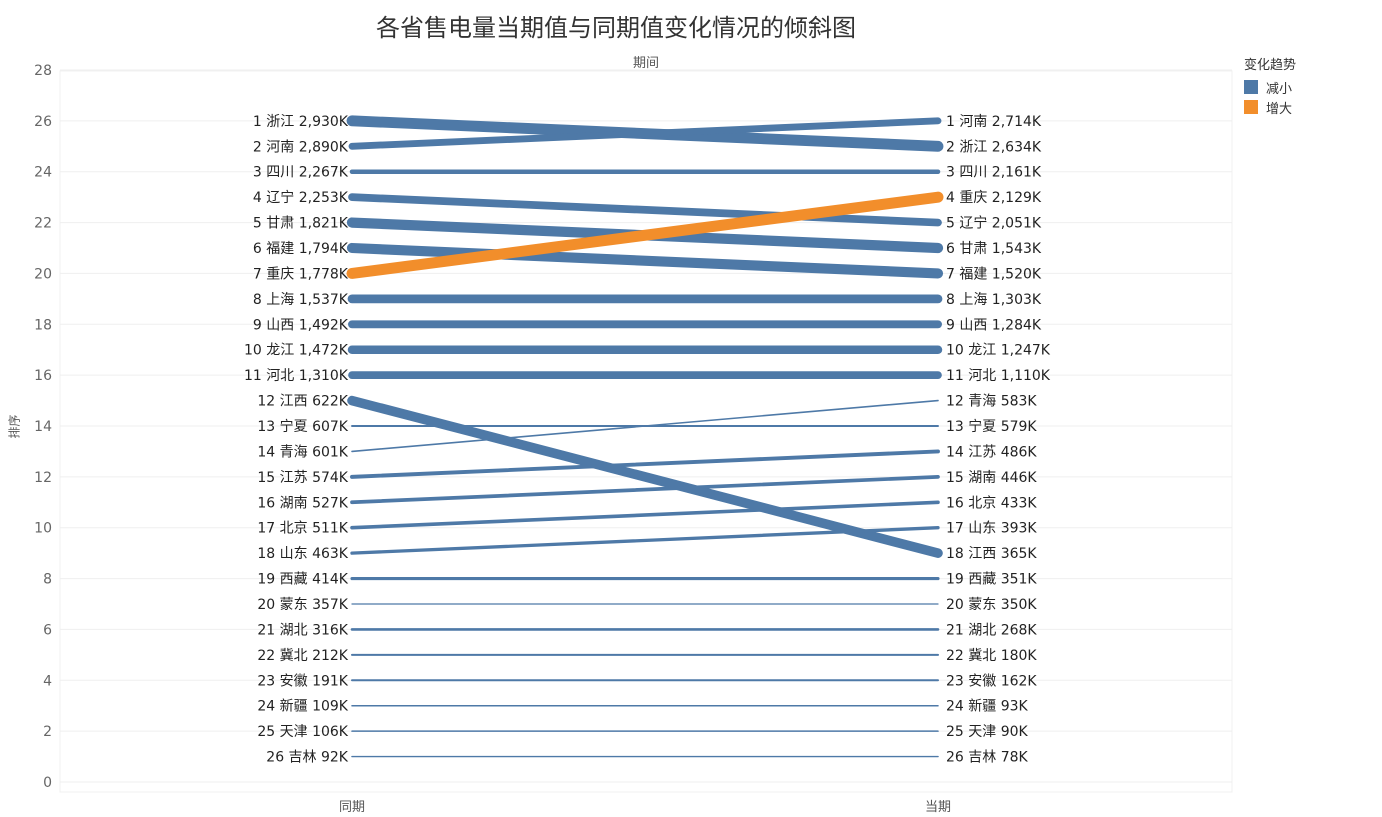  I want to click on right-rank-label: 11 河北 1,110K, so click(998, 376).